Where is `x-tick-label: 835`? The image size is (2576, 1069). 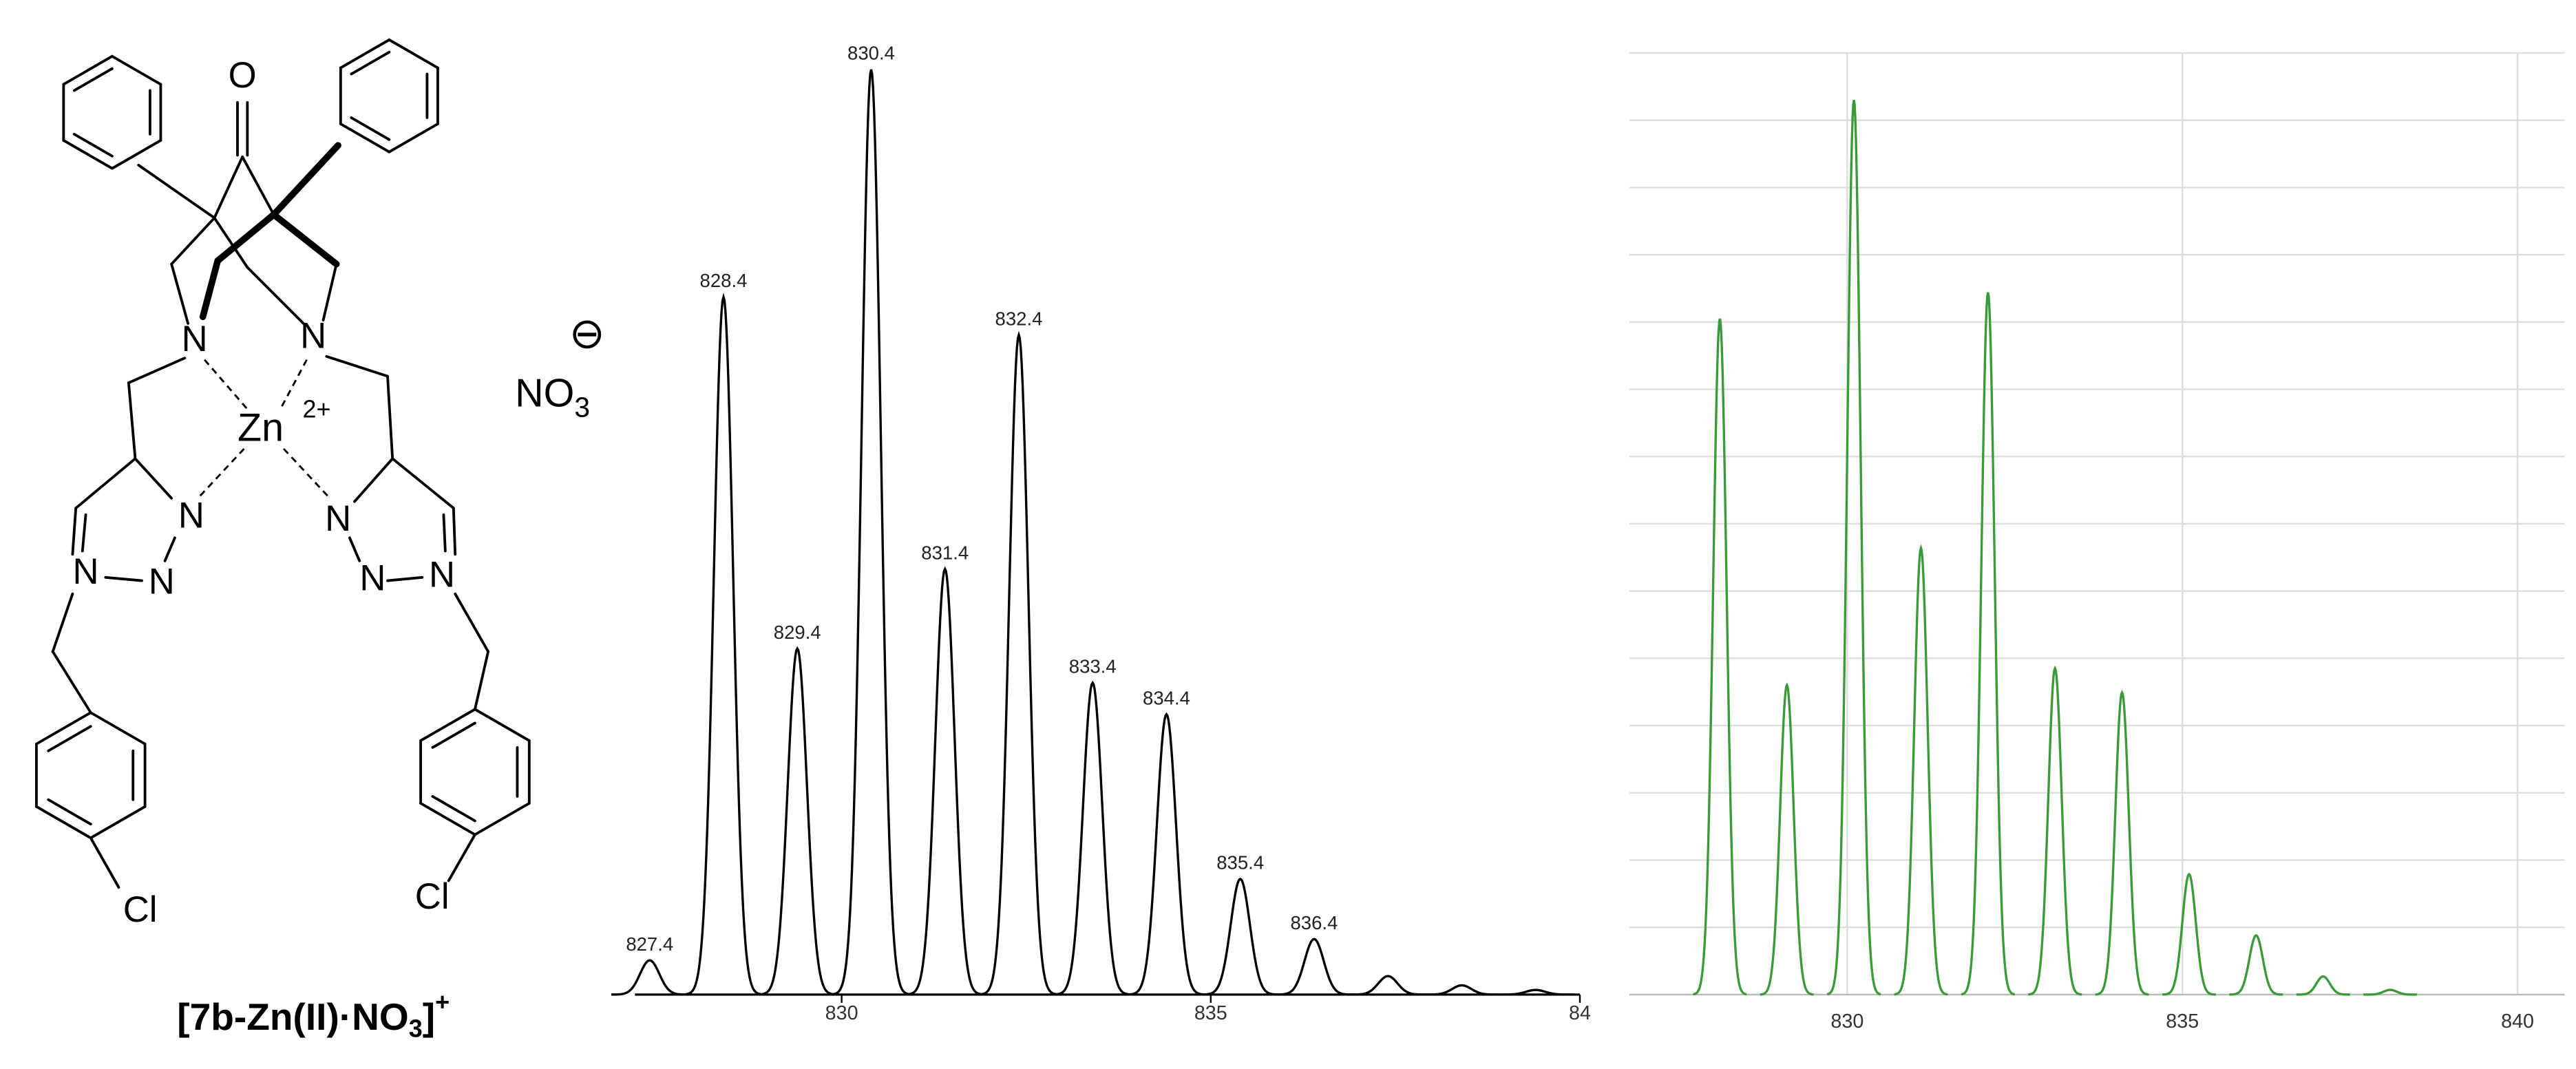
x-tick-label: 835 is located at coordinates (2182, 1021).